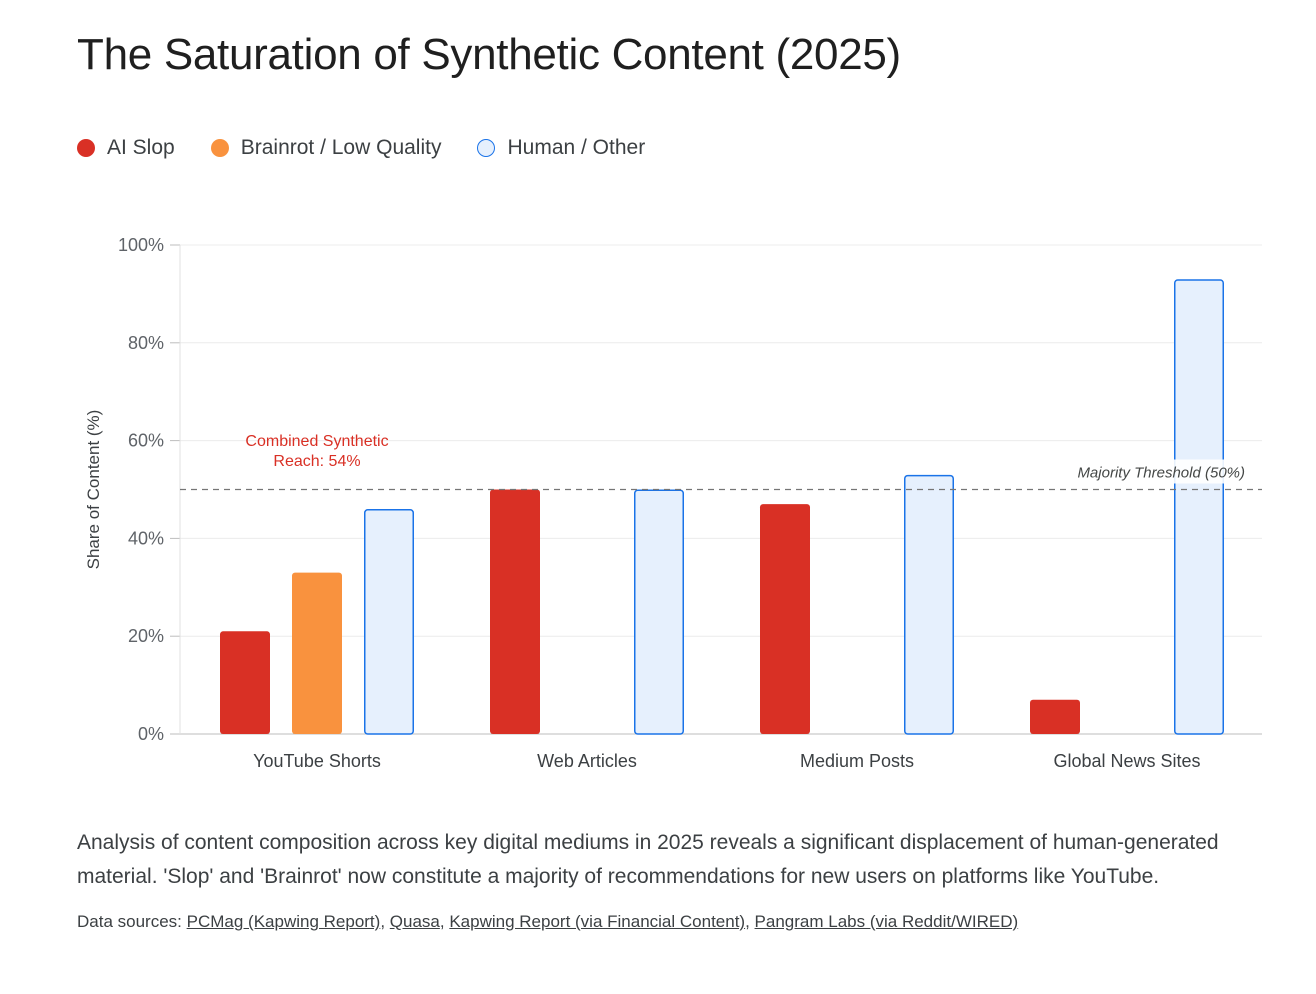 The image size is (1316, 994). What do you see at coordinates (486, 148) in the screenshot?
I see `legend-swatch-human` at bounding box center [486, 148].